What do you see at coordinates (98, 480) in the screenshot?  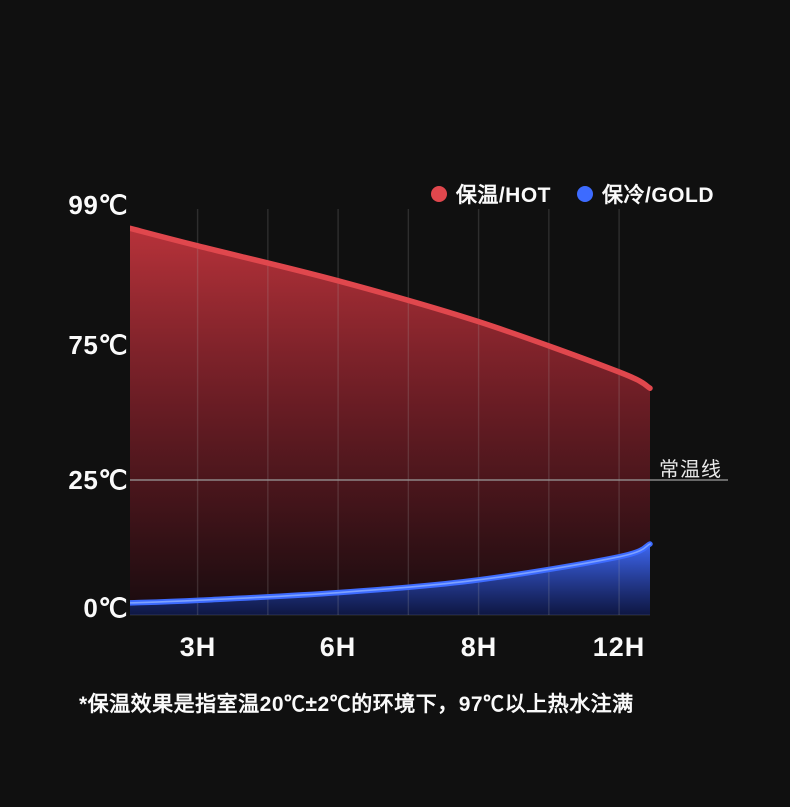 I see `y-tick-25: 25℃` at bounding box center [98, 480].